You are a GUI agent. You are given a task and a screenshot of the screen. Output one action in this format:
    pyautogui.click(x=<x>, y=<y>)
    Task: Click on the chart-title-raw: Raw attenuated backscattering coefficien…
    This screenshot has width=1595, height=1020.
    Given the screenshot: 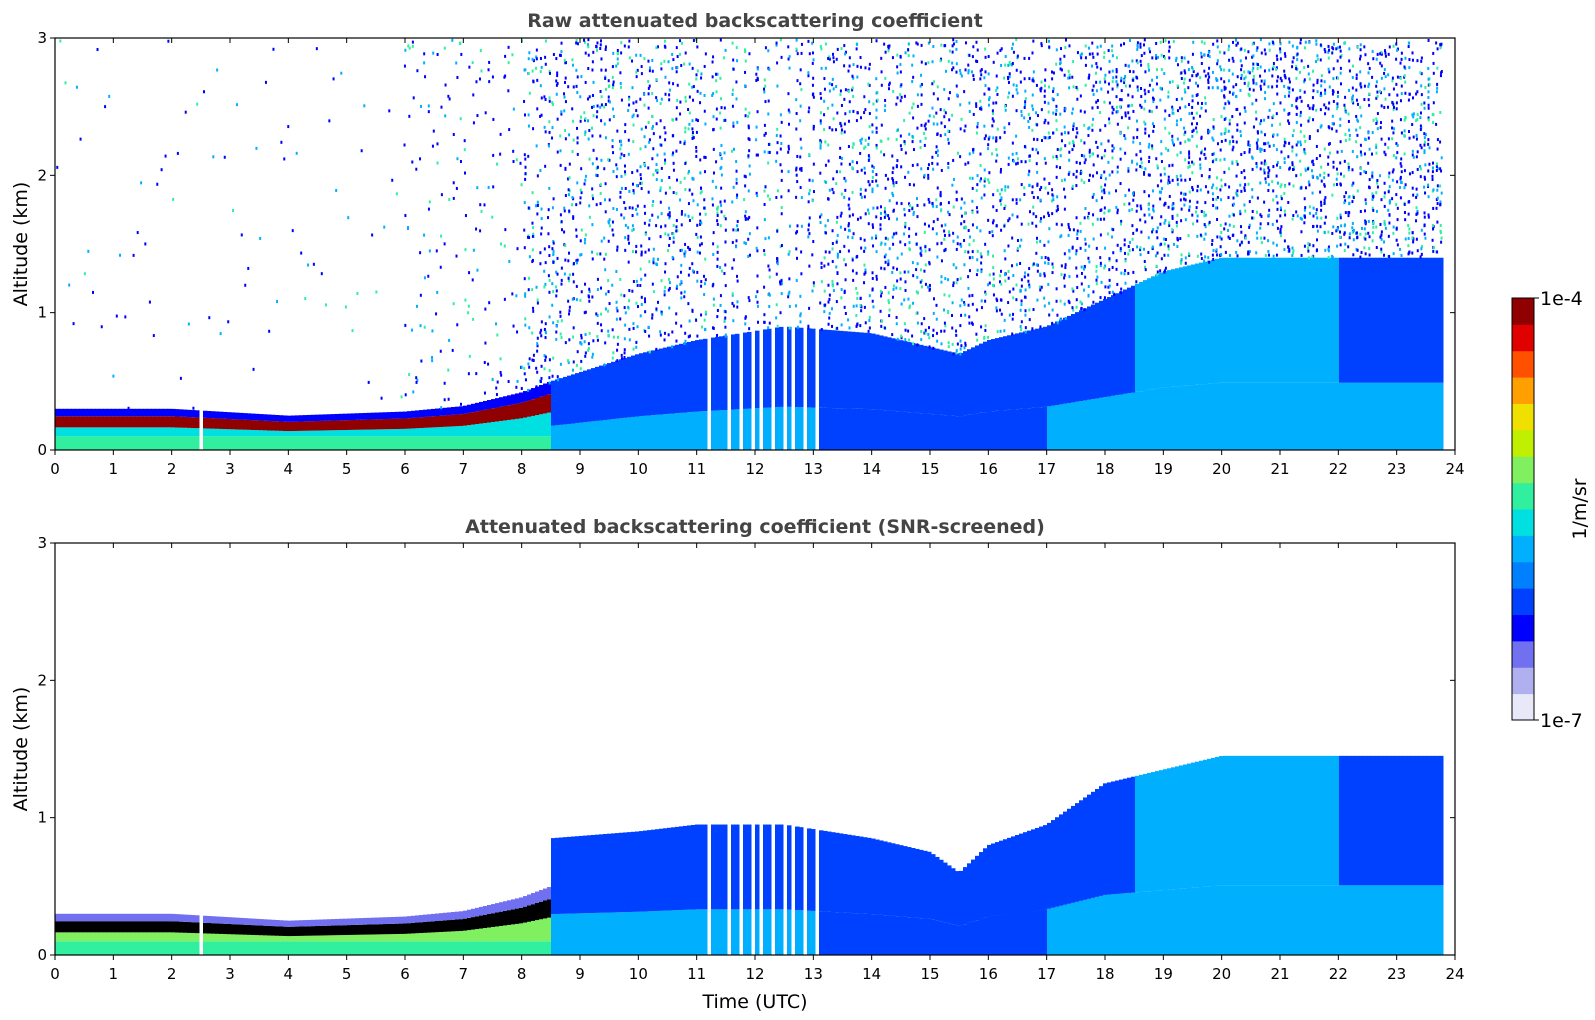 What is the action you would take?
    pyautogui.click(x=755, y=21)
    